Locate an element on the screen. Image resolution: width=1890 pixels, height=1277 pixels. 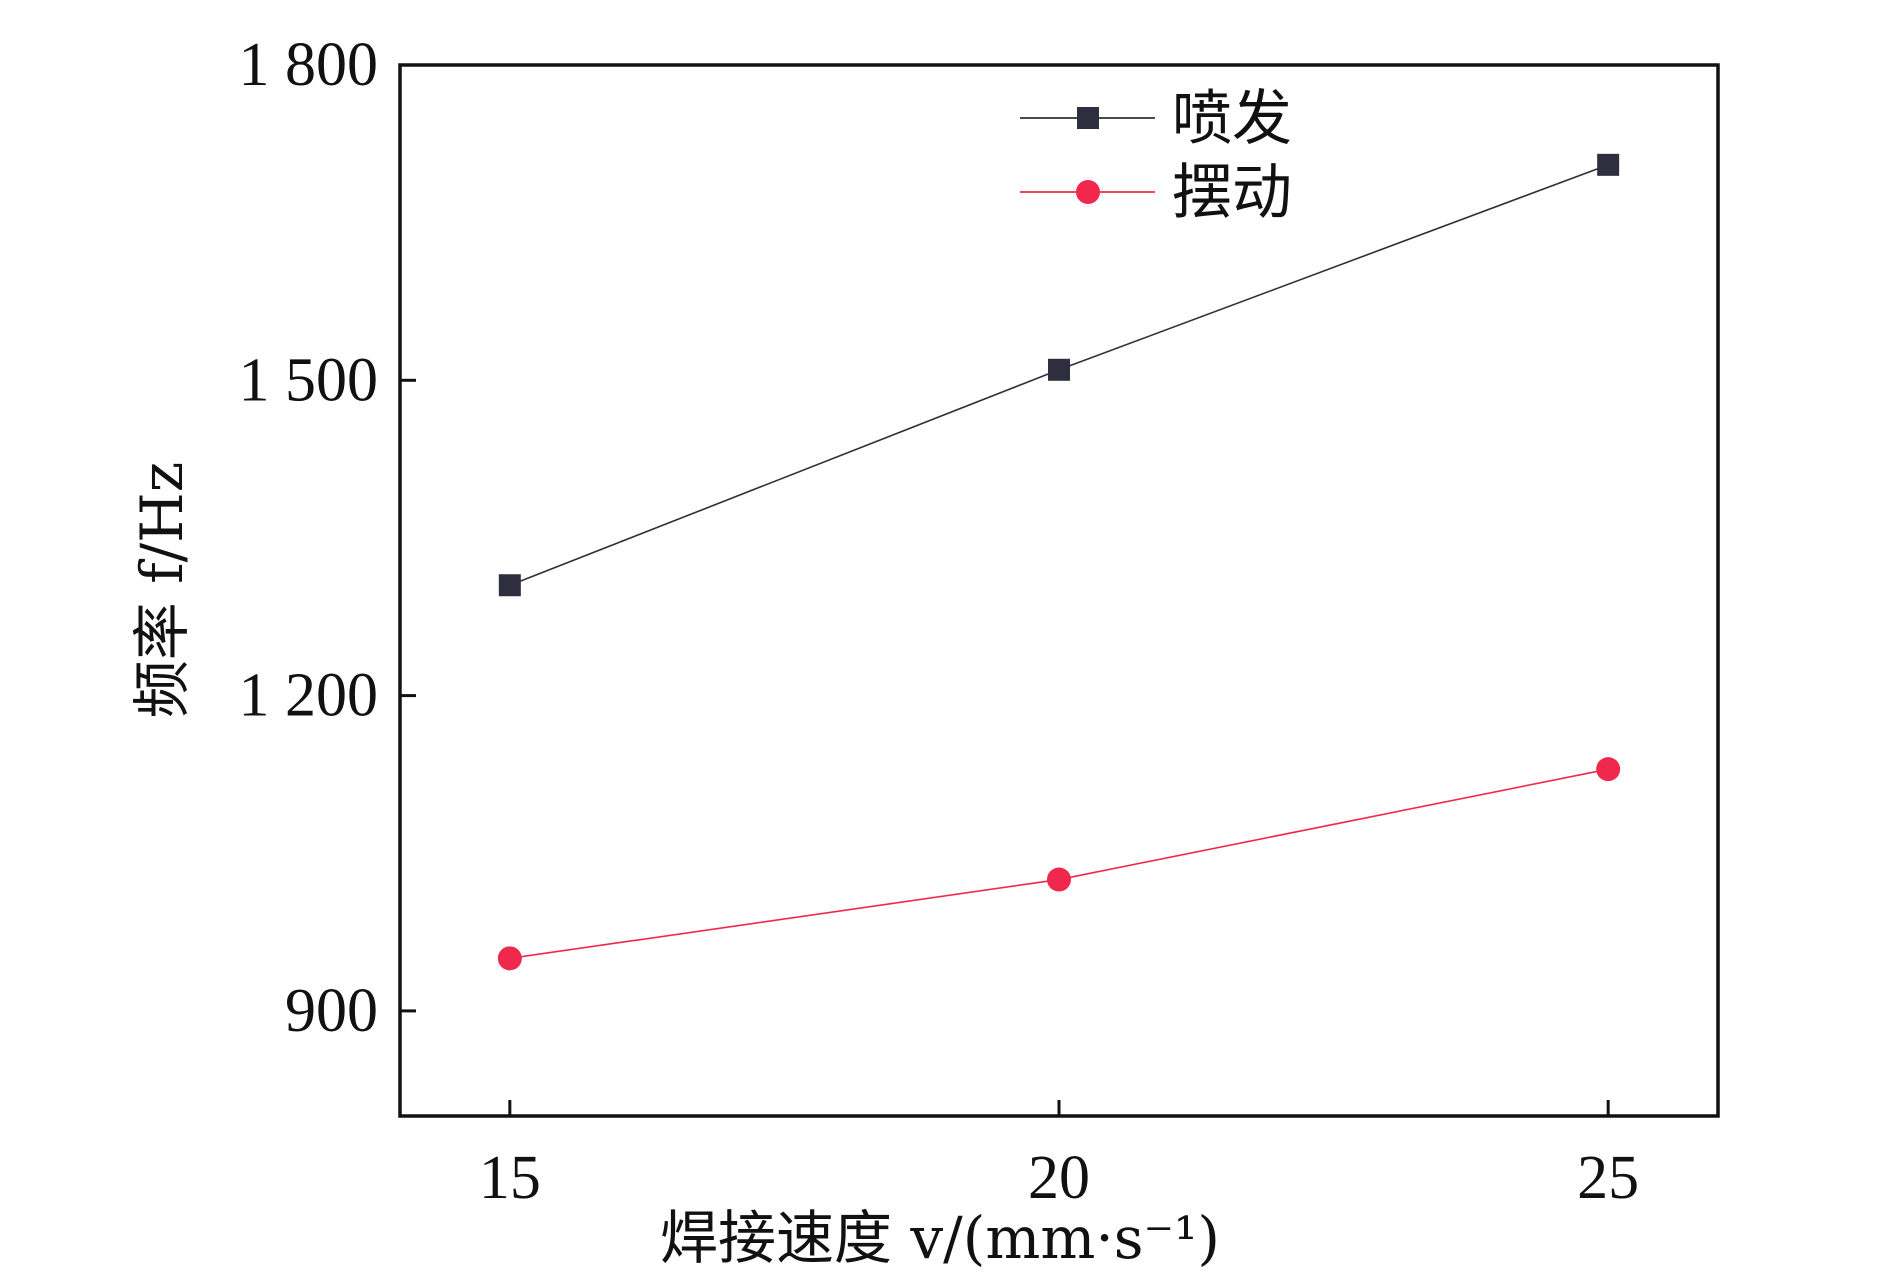
y-tick-label: 1 500 is located at coordinates (309, 380).